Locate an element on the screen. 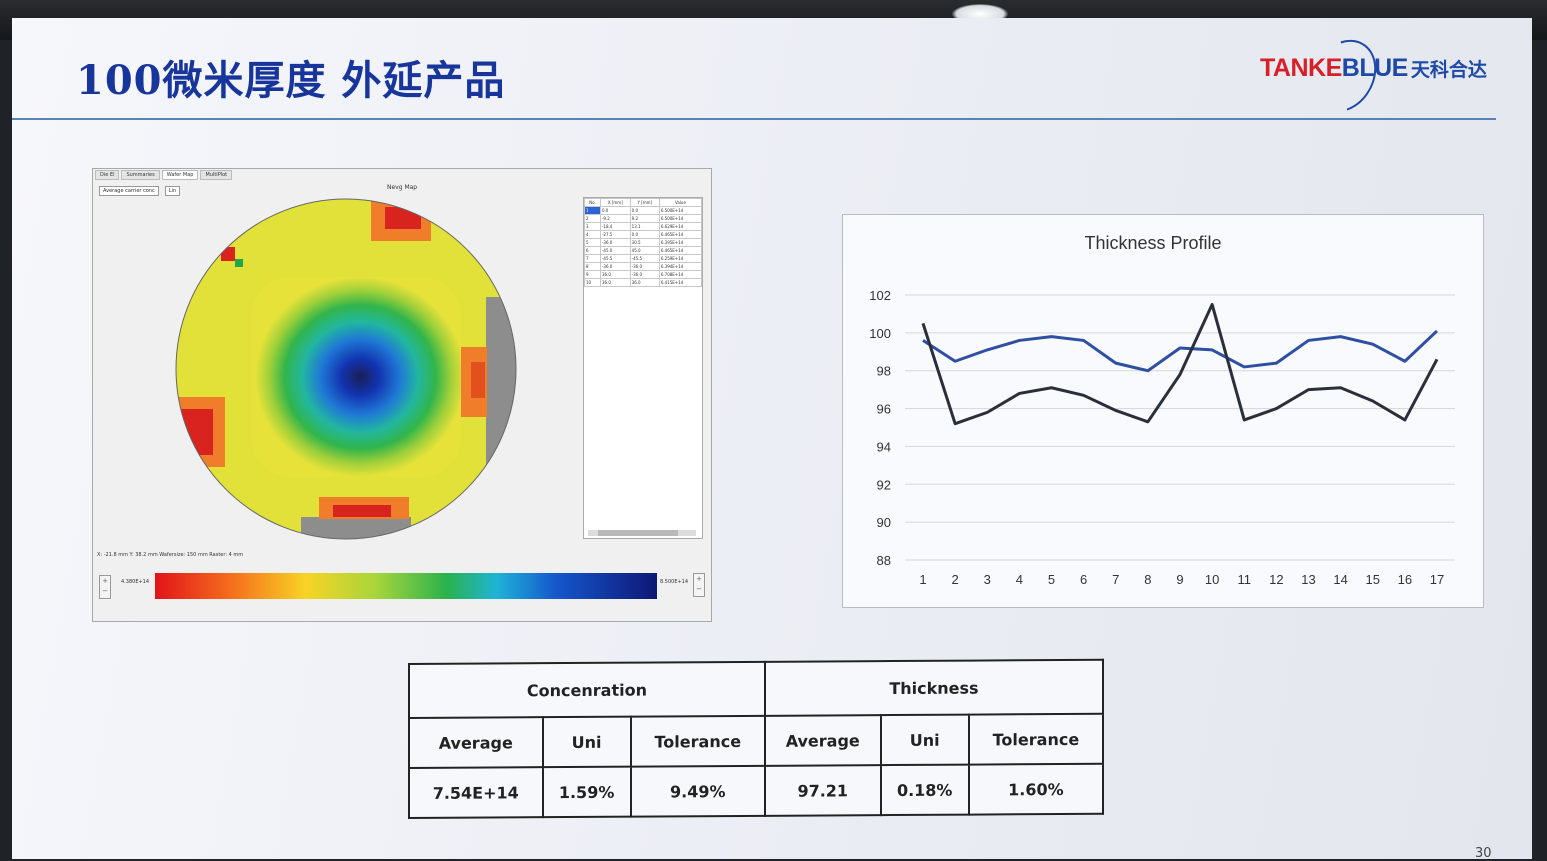 The image size is (1547, 861). y-tick-label: 98 is located at coordinates (884, 371).